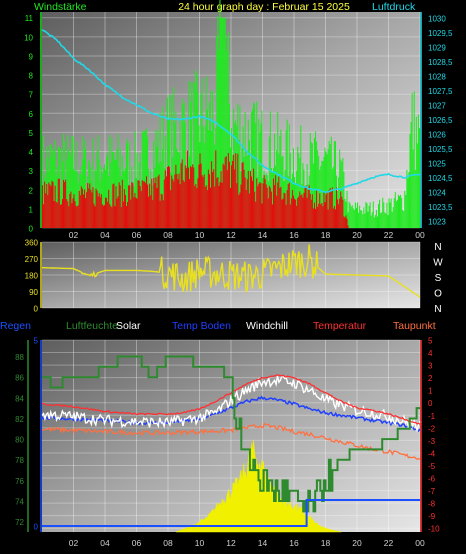 Image resolution: width=466 pixels, height=554 pixels. What do you see at coordinates (437, 134) in the screenshot?
I see `pressure-y-tick: 1026` at bounding box center [437, 134].